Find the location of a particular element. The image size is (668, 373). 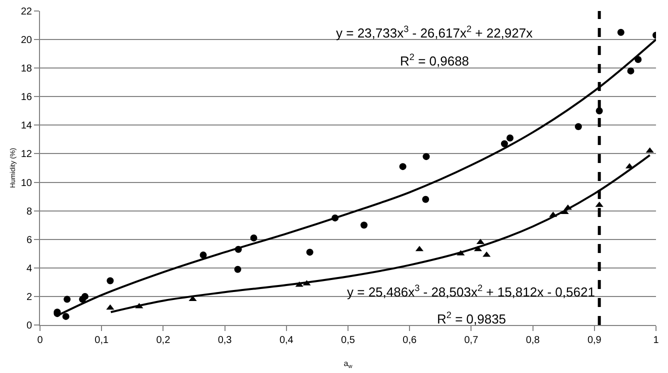

x-tick-label: 0 is located at coordinates (40, 340).